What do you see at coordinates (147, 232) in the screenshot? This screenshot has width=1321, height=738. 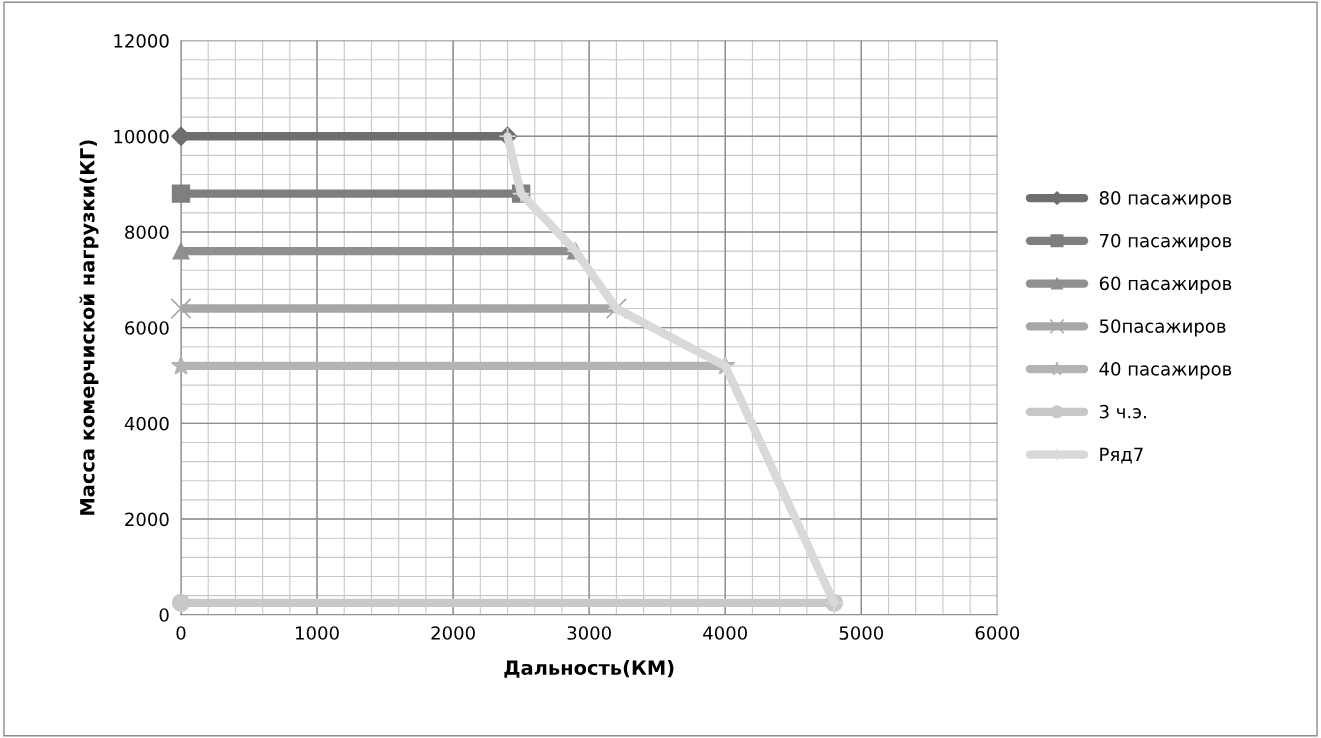 I see `y-tick-label: 8000` at bounding box center [147, 232].